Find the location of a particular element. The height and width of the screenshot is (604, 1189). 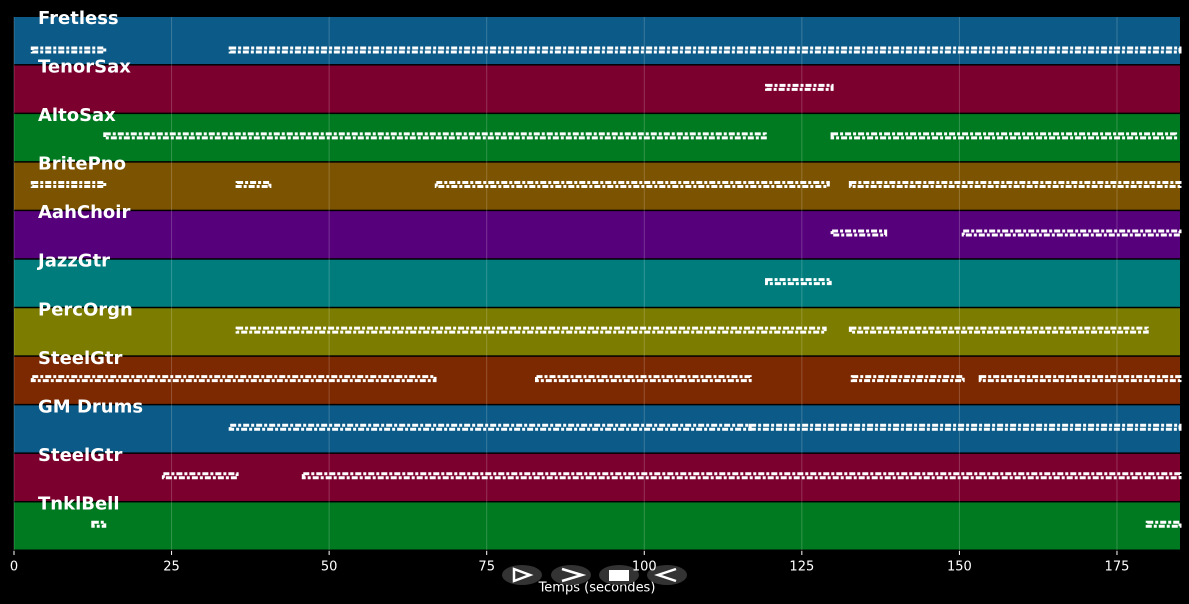

track-label: BritePno is located at coordinates (82, 164).